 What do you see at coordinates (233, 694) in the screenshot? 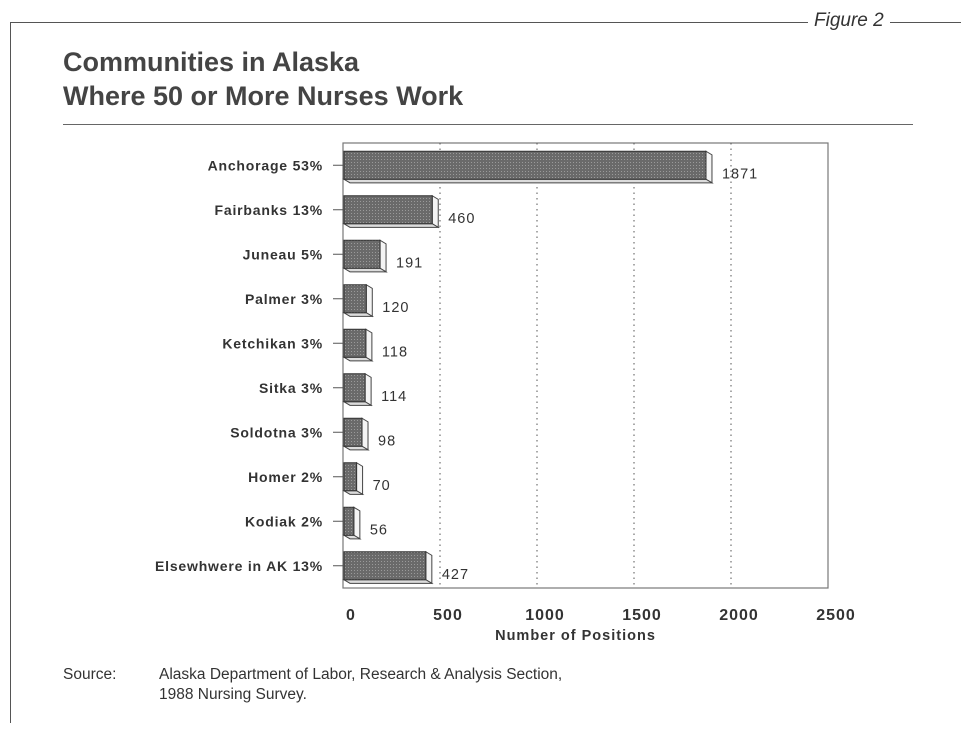
I see `source-line-2: 1988 Nursing Survey.` at bounding box center [233, 694].